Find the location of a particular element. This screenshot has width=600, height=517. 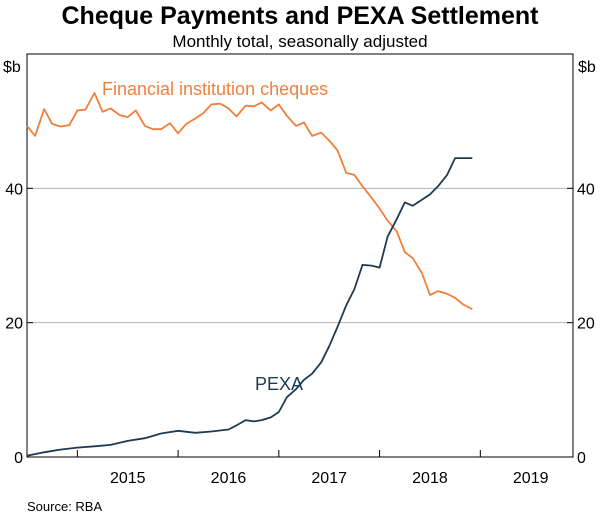

chart-subtitle: Monthly total, seasonally adjusted is located at coordinates (299, 41).